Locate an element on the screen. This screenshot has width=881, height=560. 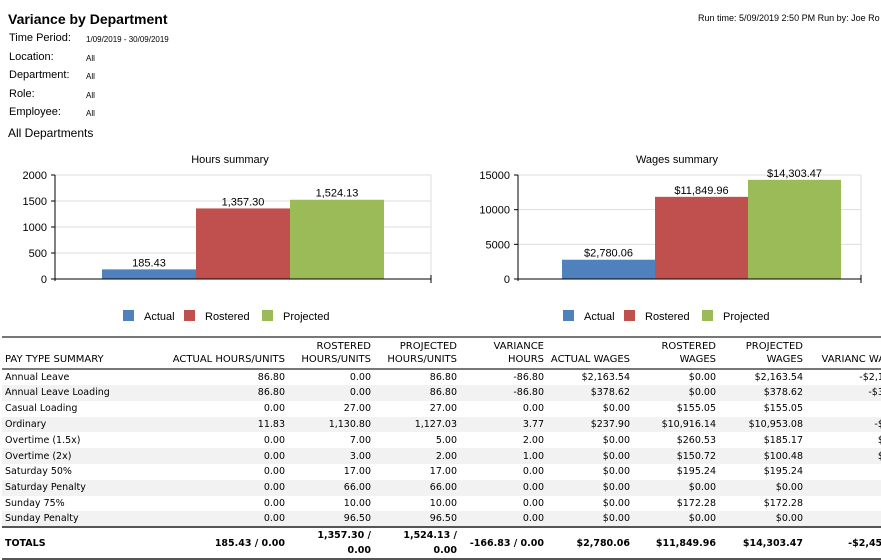
totals-cell: $2,780.06 is located at coordinates (590, 543).